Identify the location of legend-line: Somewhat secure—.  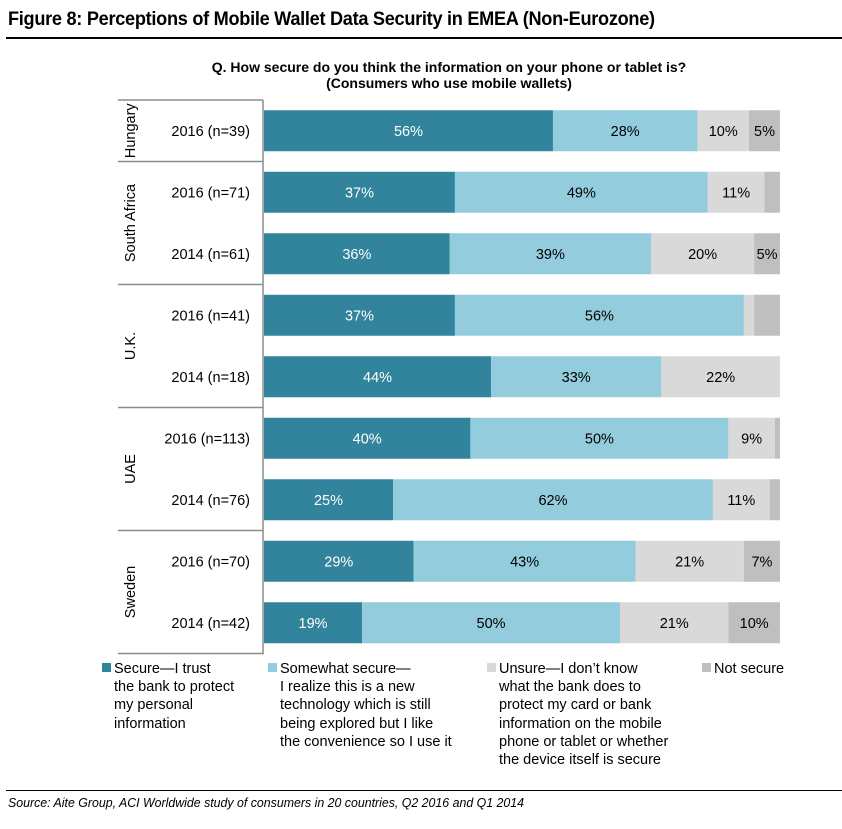
(345, 669).